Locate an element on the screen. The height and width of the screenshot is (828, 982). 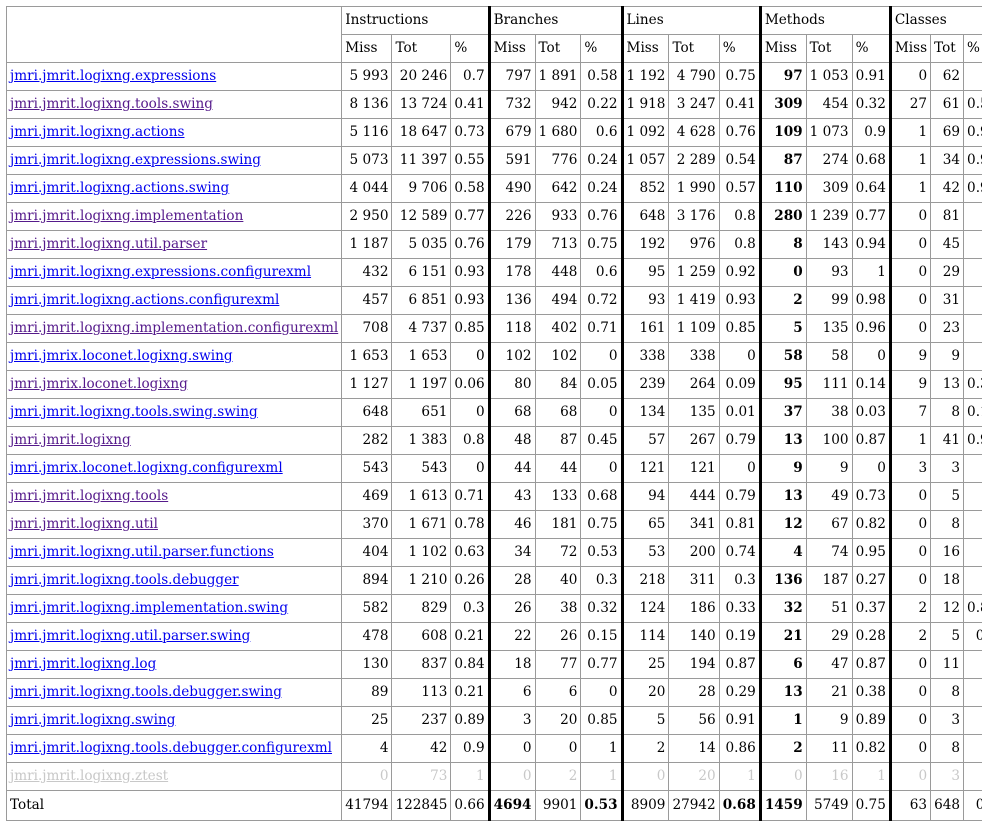
metric-cell: 976 is located at coordinates (694, 244).